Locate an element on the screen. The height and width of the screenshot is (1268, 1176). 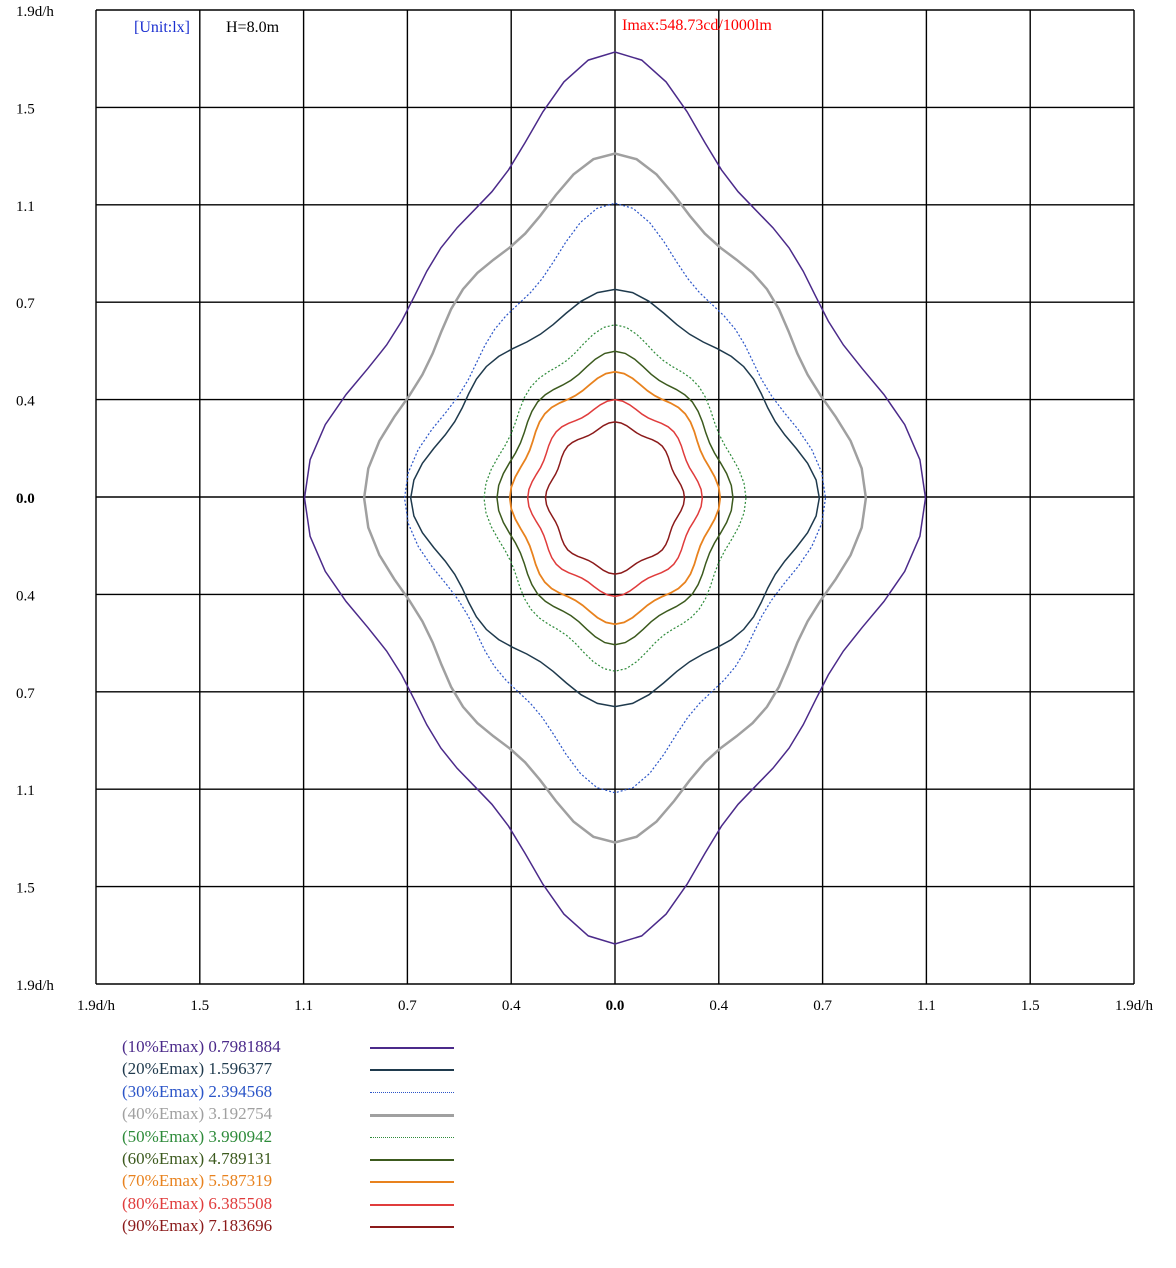
x-tick-label: 0.0 is located at coordinates (615, 1006).